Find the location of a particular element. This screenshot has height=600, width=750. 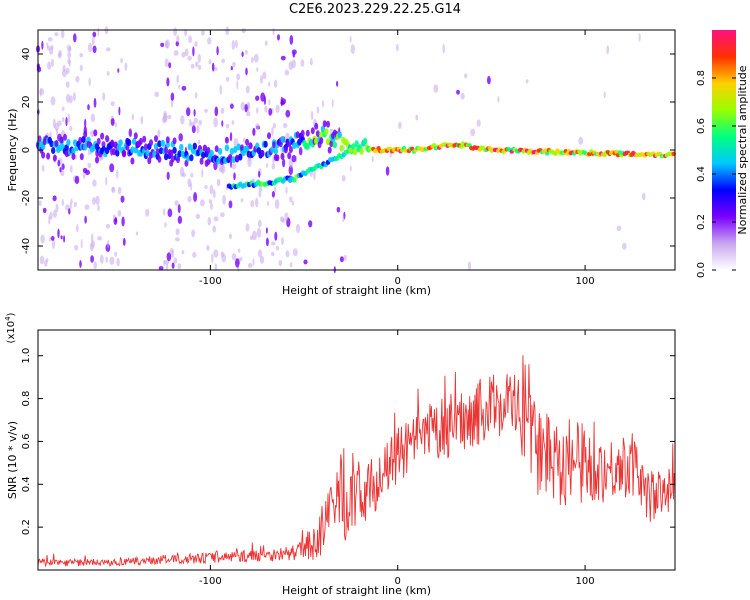

chart-title: C2E6.2023.229.22.25.G14 is located at coordinates (375, 9).